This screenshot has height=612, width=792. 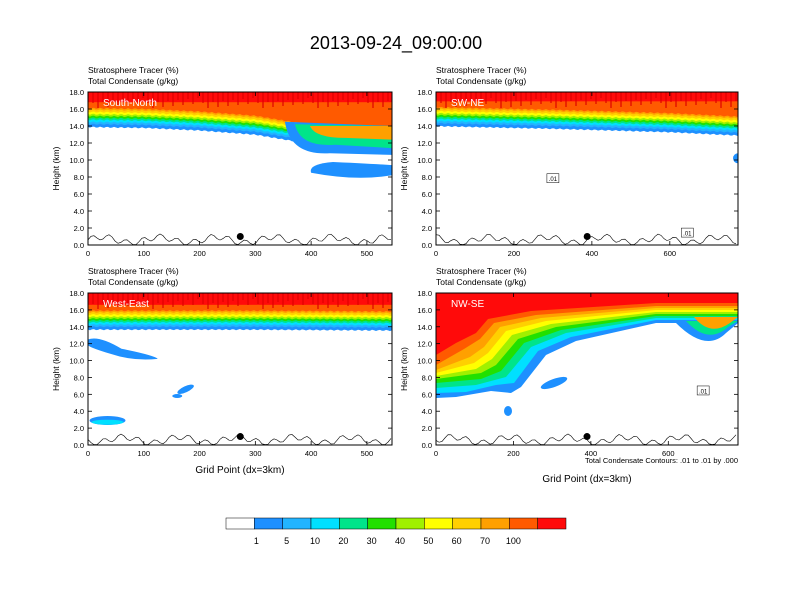 What do you see at coordinates (126, 304) in the screenshot?
I see `panel-label: West-East` at bounding box center [126, 304].